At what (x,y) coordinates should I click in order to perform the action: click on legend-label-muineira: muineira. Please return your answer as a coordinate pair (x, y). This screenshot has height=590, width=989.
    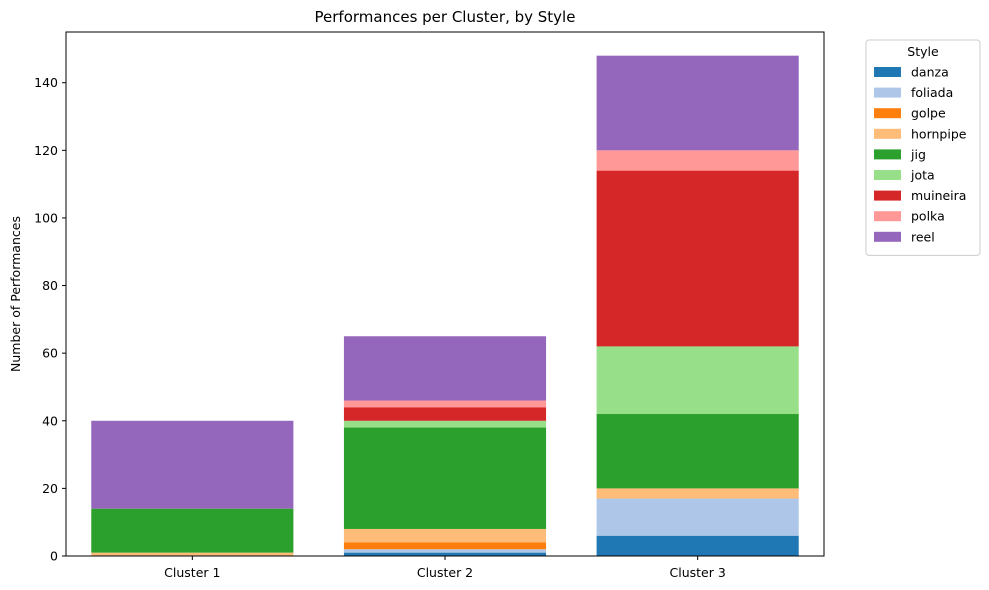
    Looking at the image, I should click on (938, 195).